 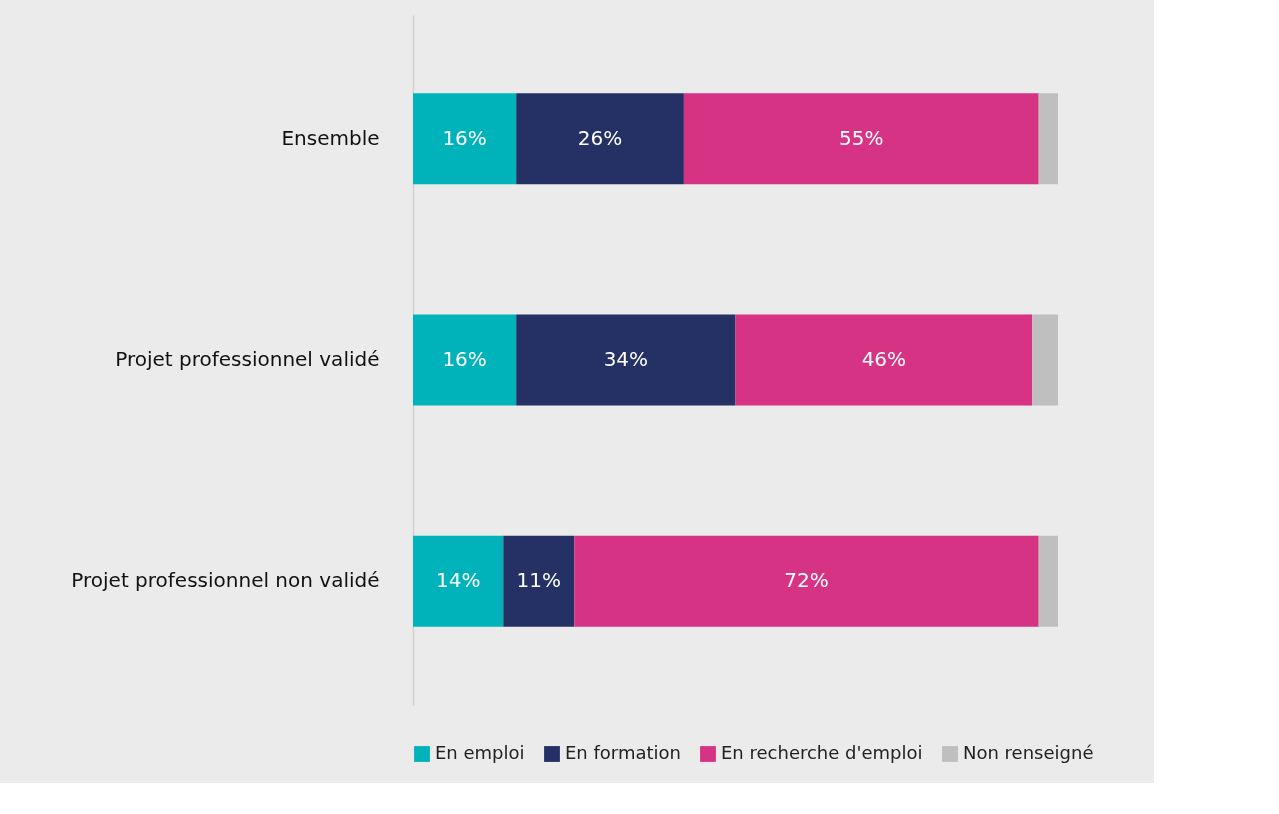 What do you see at coordinates (623, 752) in the screenshot?
I see `legend-label: En formation` at bounding box center [623, 752].